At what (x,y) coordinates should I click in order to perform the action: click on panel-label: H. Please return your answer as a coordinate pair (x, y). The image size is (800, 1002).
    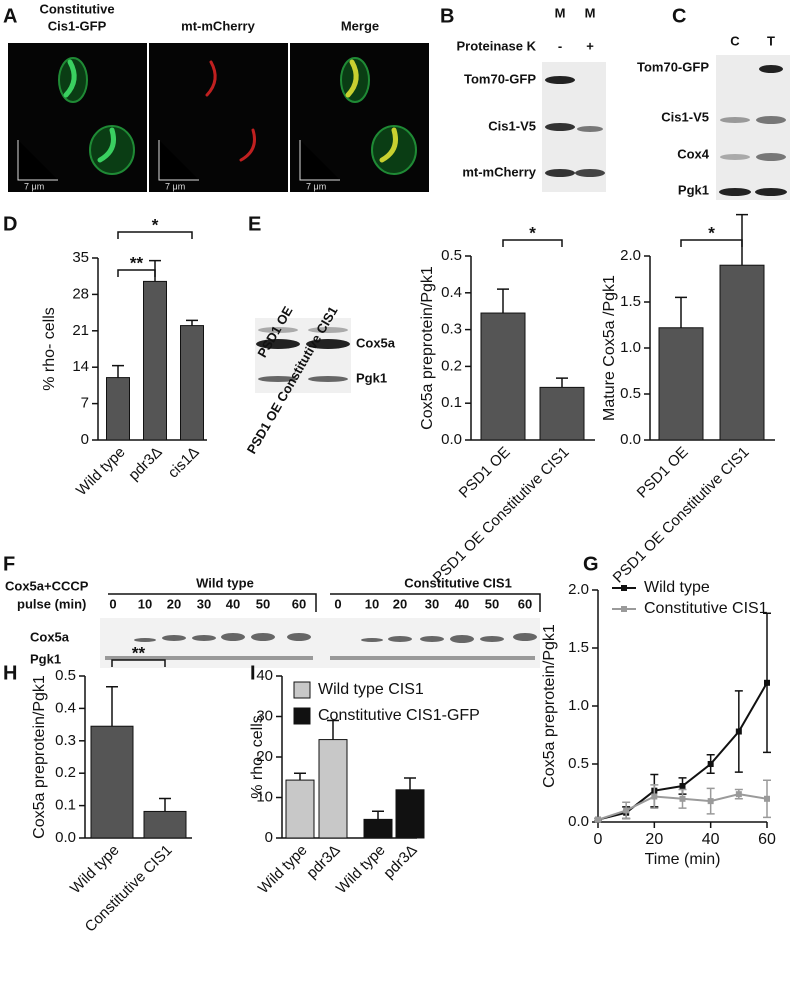
    Looking at the image, I should click on (10, 673).